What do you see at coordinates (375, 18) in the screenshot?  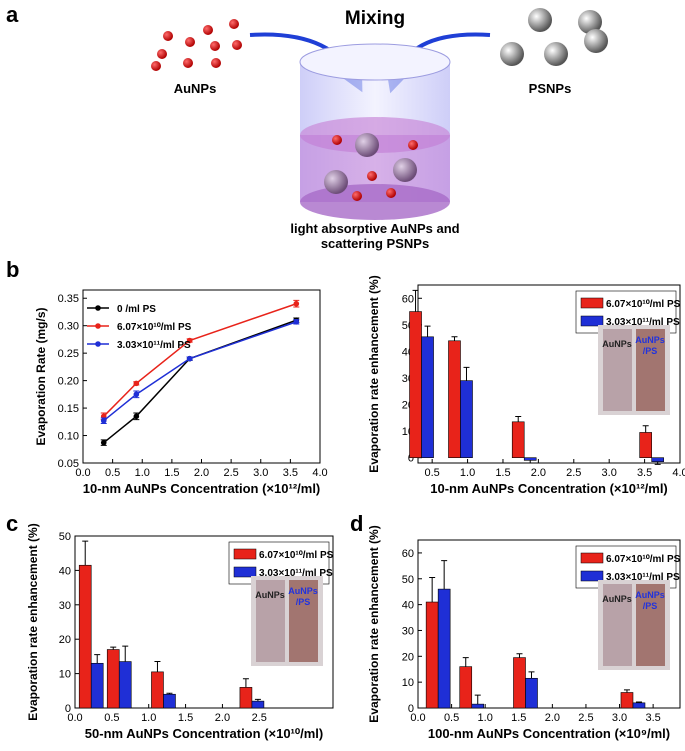 I see `diagram-title: Mixing` at bounding box center [375, 18].